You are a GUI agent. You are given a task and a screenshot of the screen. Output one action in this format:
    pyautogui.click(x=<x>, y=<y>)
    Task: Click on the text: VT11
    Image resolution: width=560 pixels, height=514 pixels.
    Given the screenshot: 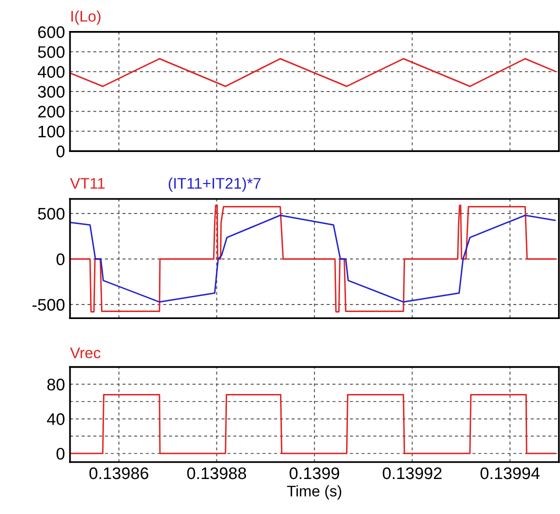 What is the action you would take?
    pyautogui.click(x=87, y=183)
    